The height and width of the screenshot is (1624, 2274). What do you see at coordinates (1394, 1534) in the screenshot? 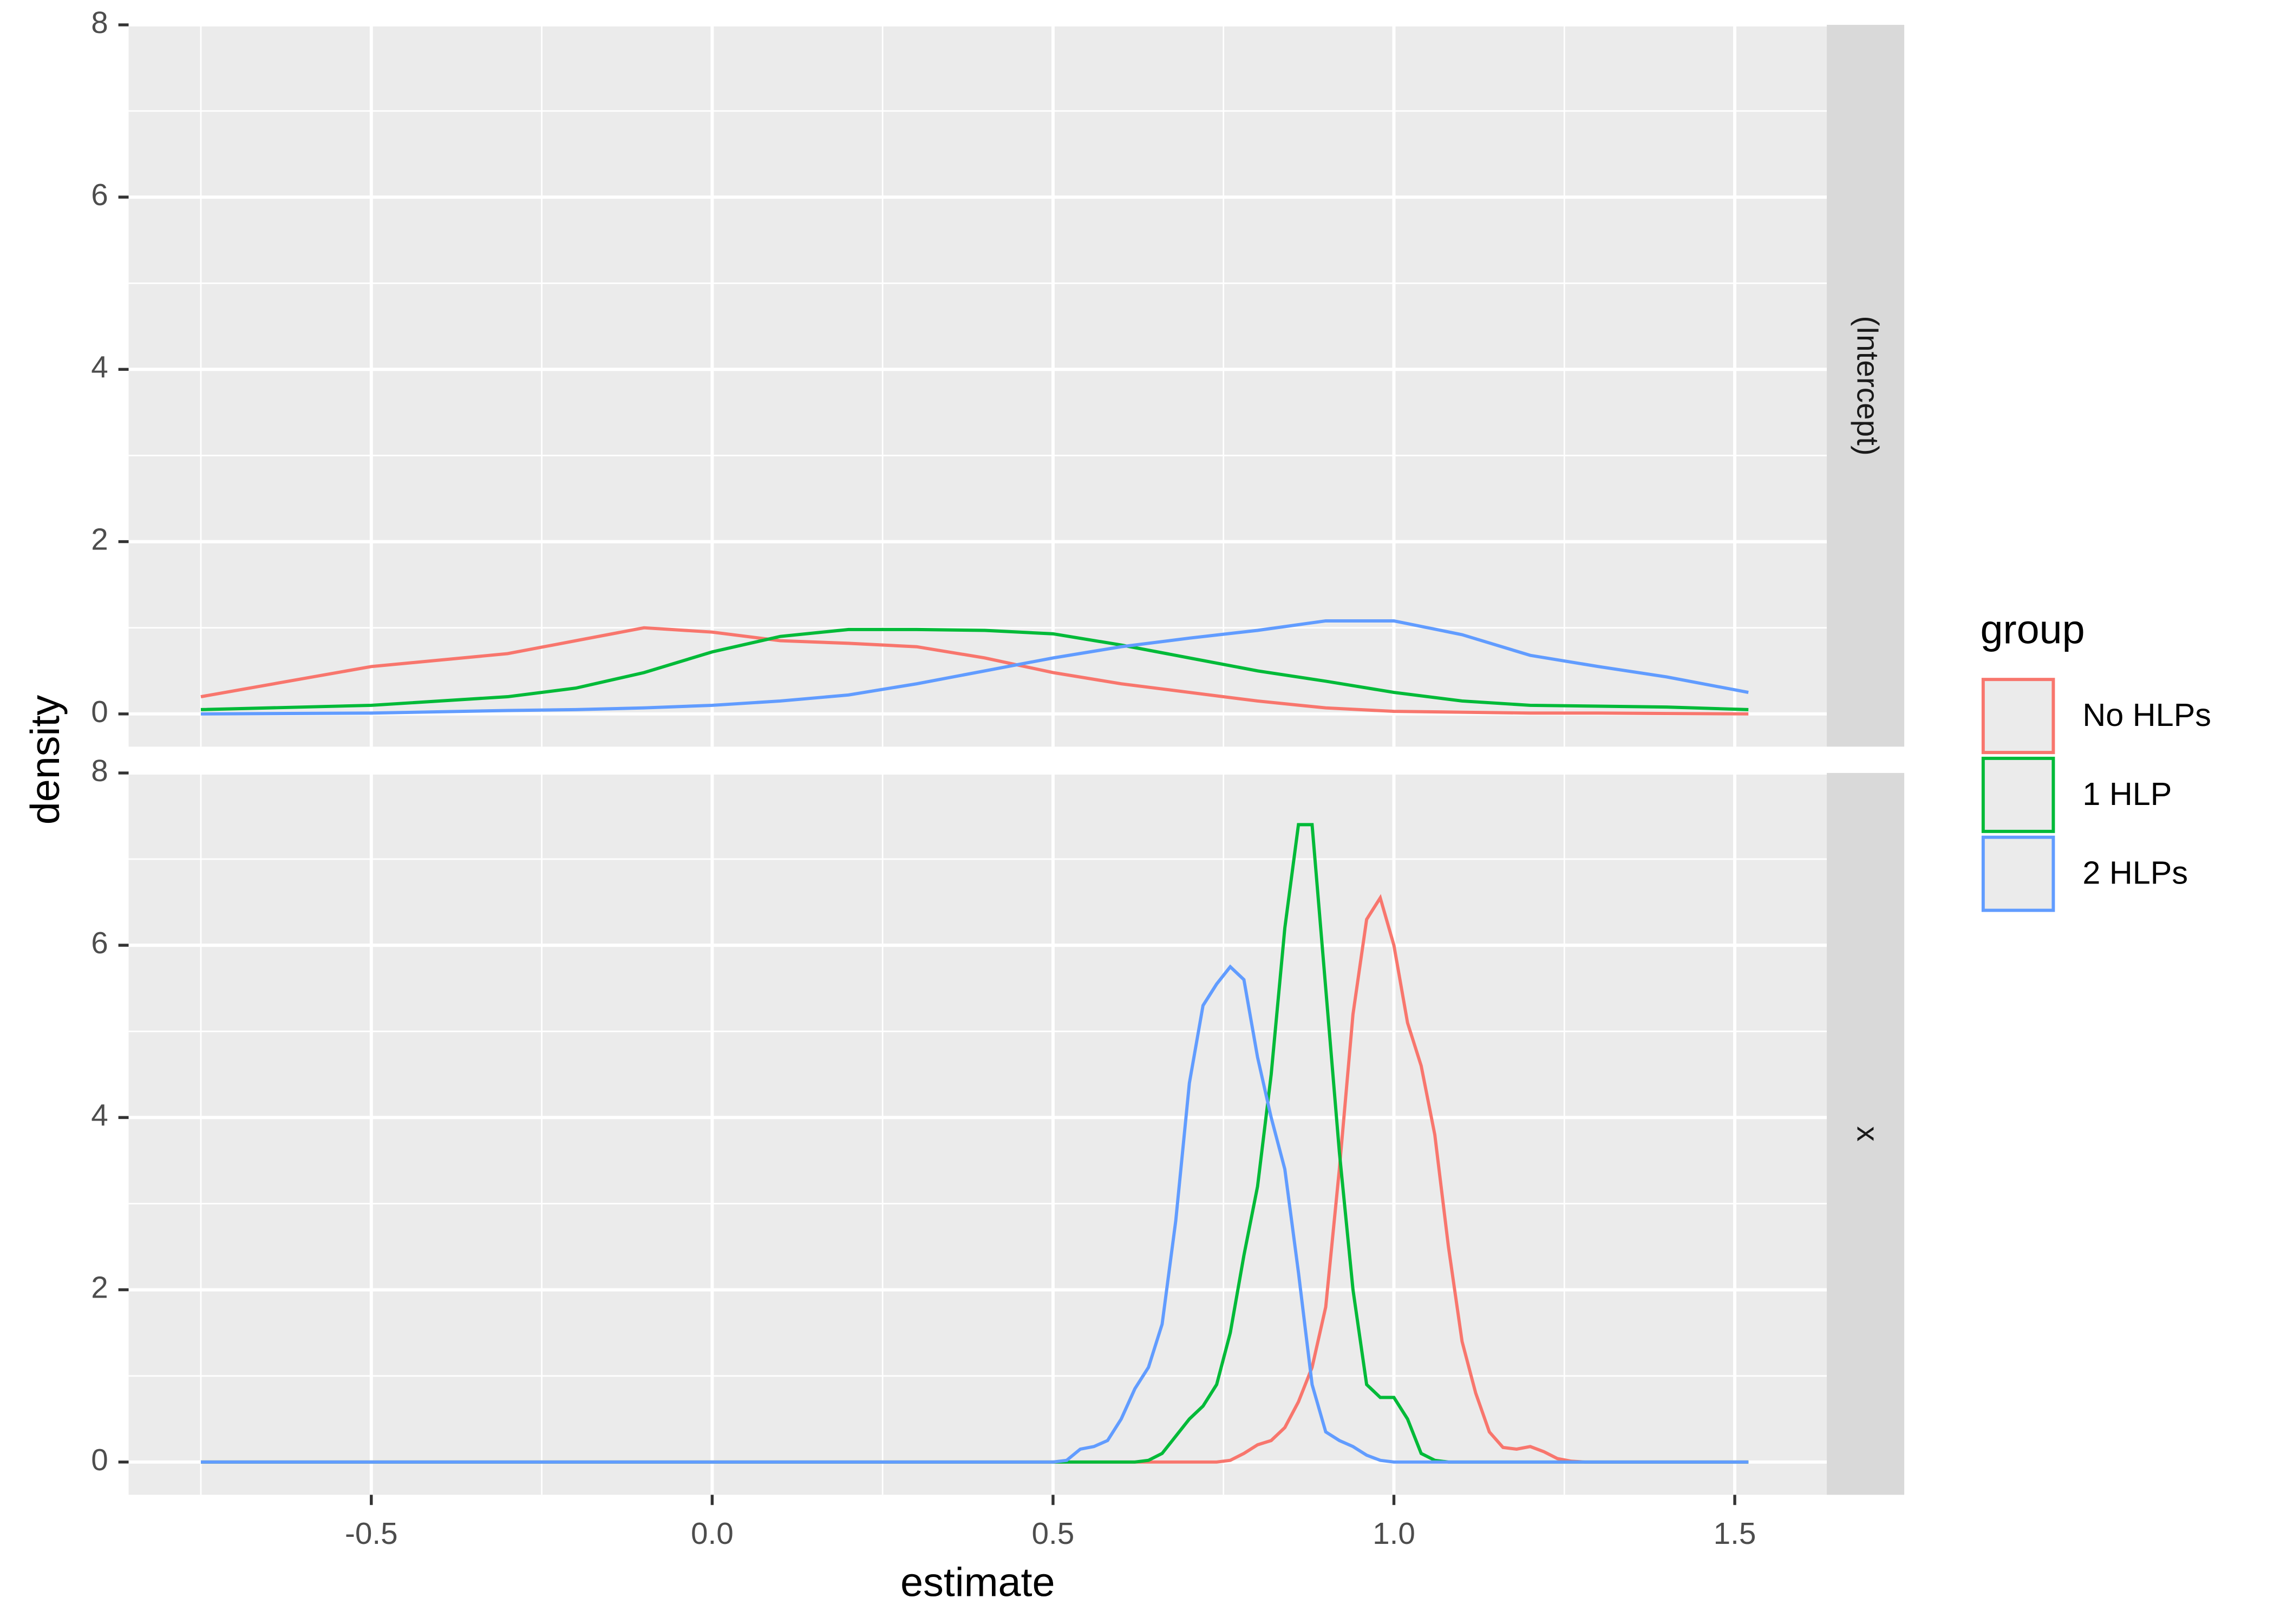
I see `x-tick-label: 1.0` at bounding box center [1394, 1534].